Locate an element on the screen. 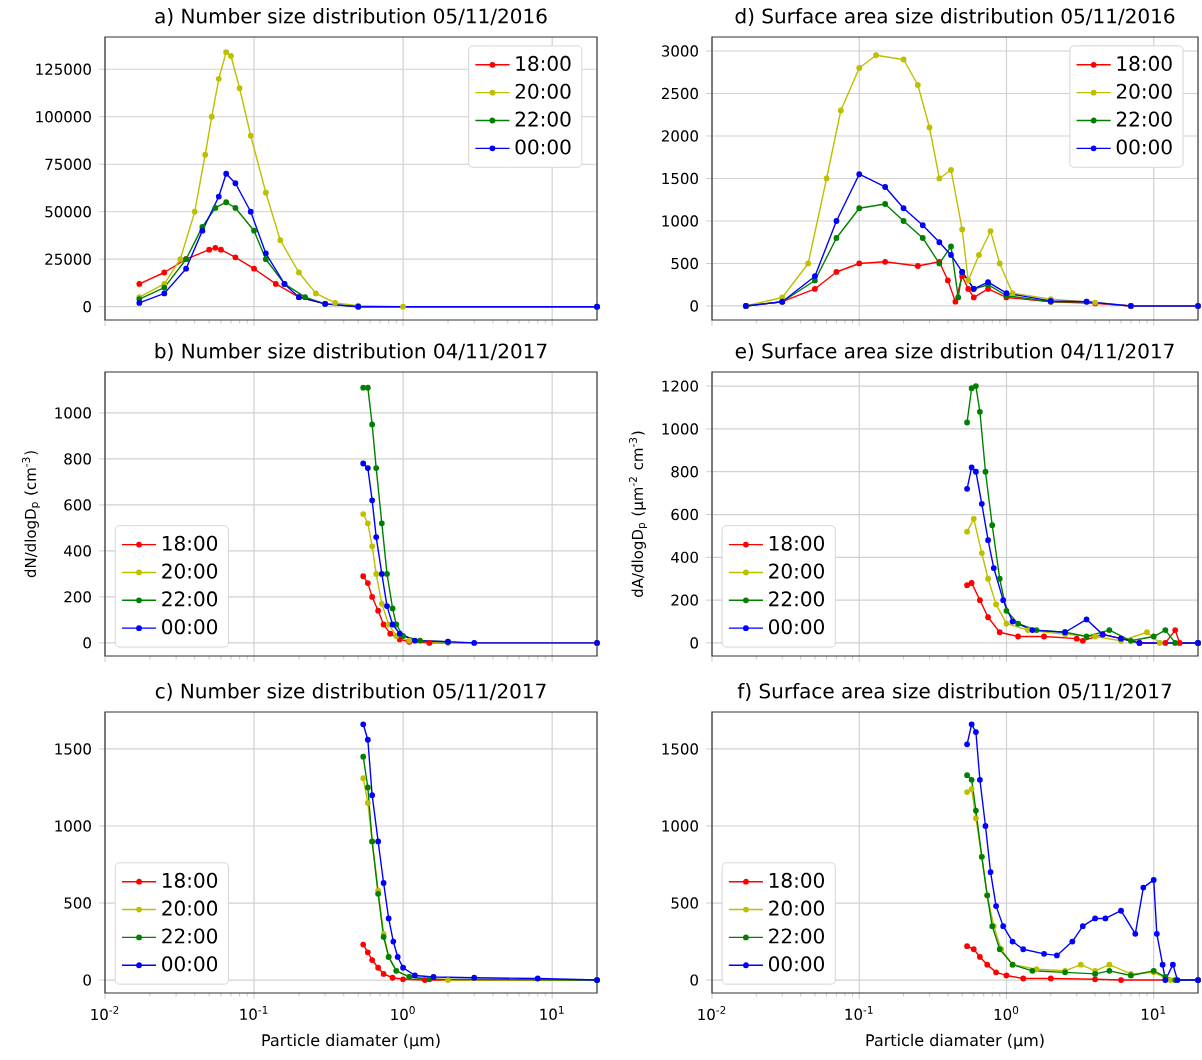 This screenshot has height=1060, width=1202. y-tick-label: 2500 is located at coordinates (679, 93).